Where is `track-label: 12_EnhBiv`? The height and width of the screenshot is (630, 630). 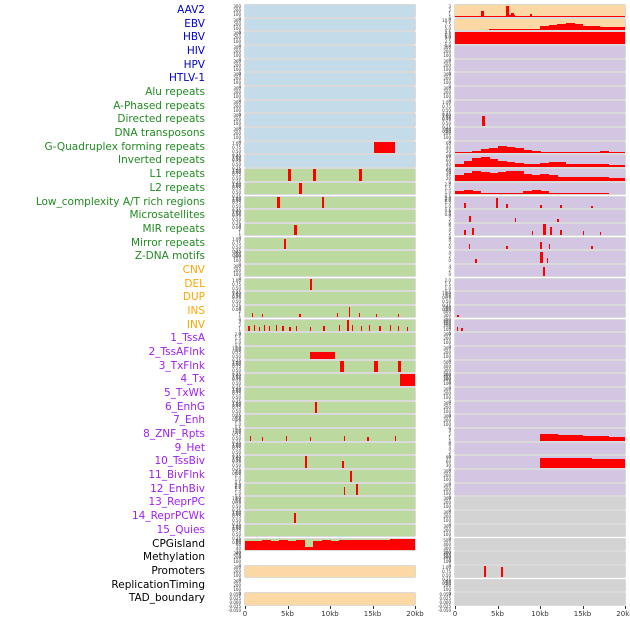 track-label: 12_EnhBiv is located at coordinates (177, 488).